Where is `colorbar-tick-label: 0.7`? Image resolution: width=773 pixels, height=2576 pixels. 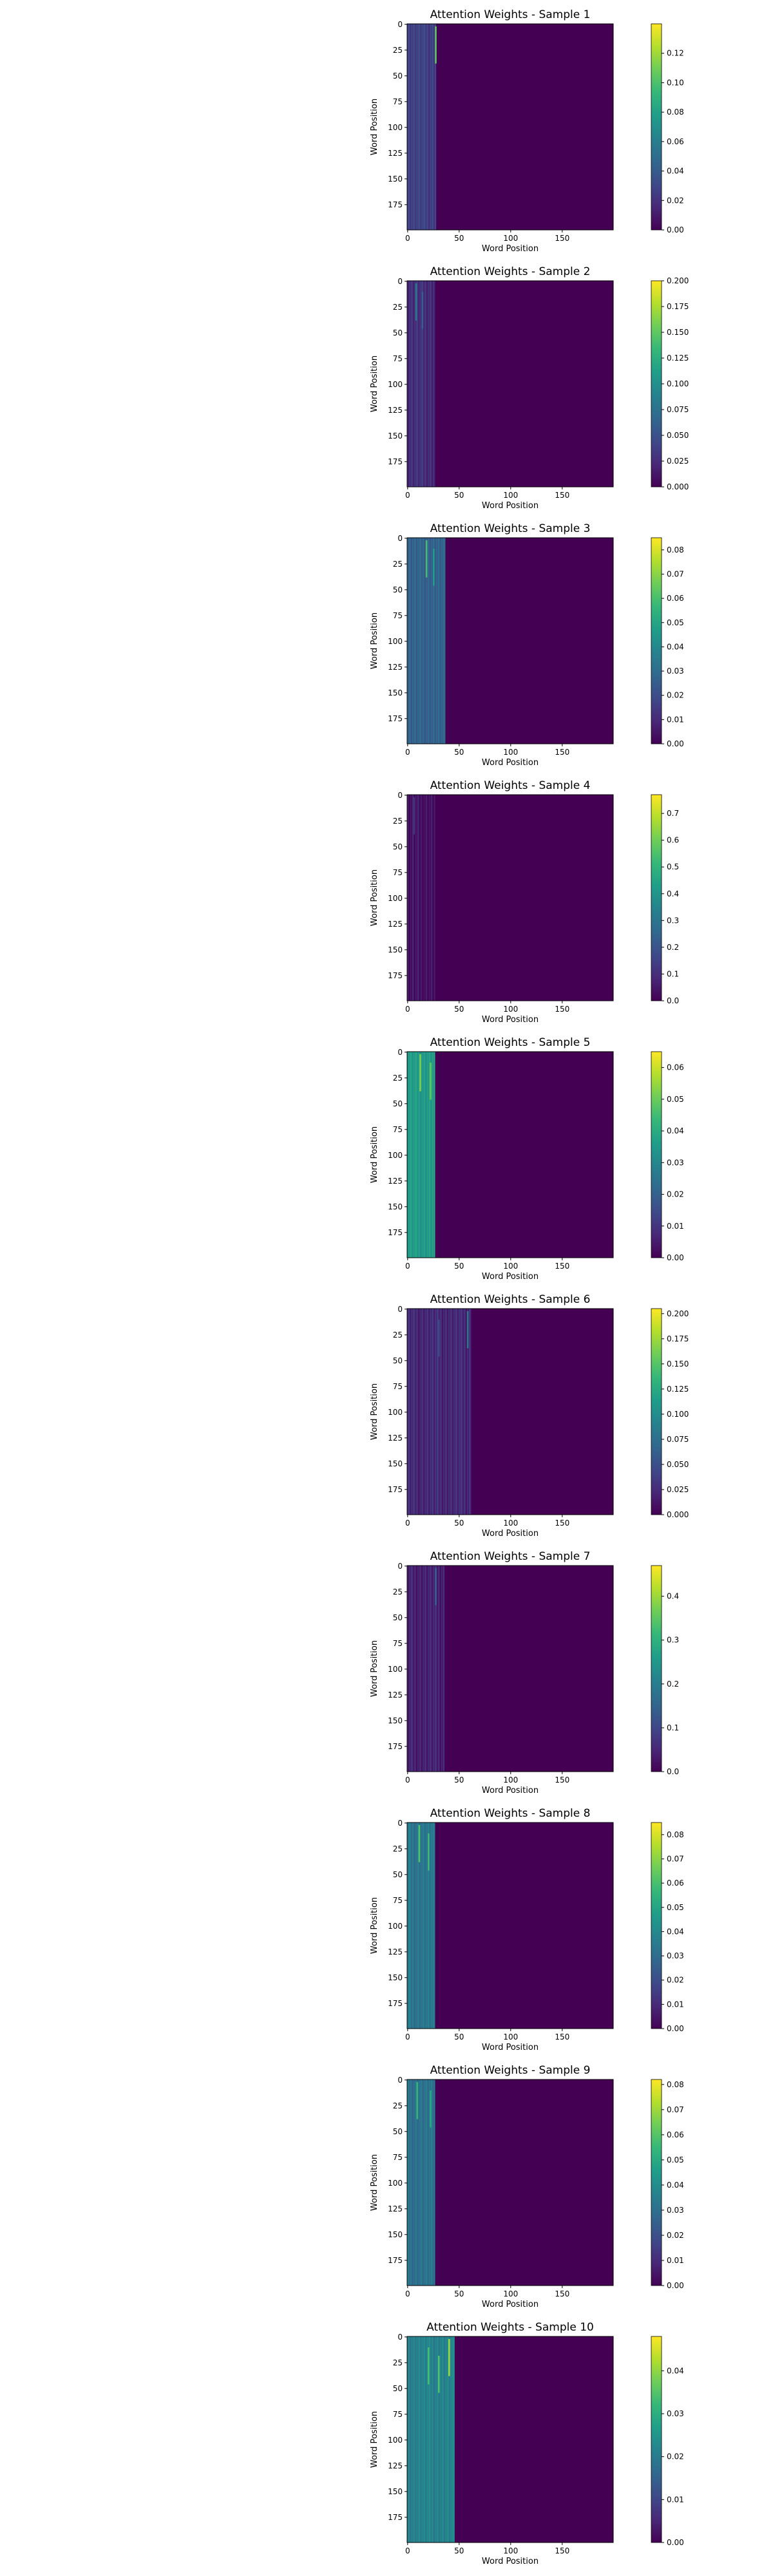
colorbar-tick-label: 0.7 is located at coordinates (673, 813).